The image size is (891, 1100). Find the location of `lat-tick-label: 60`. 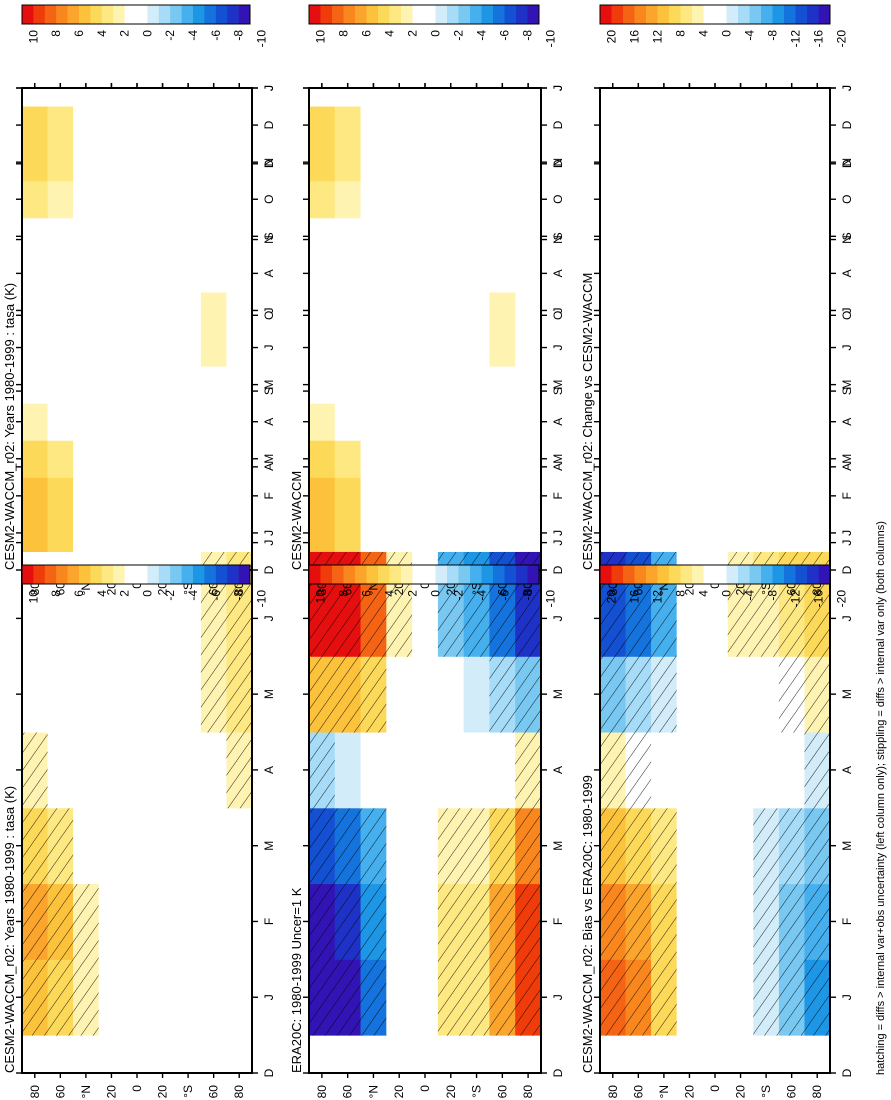

lat-tick-label: 60 is located at coordinates (792, 1092).